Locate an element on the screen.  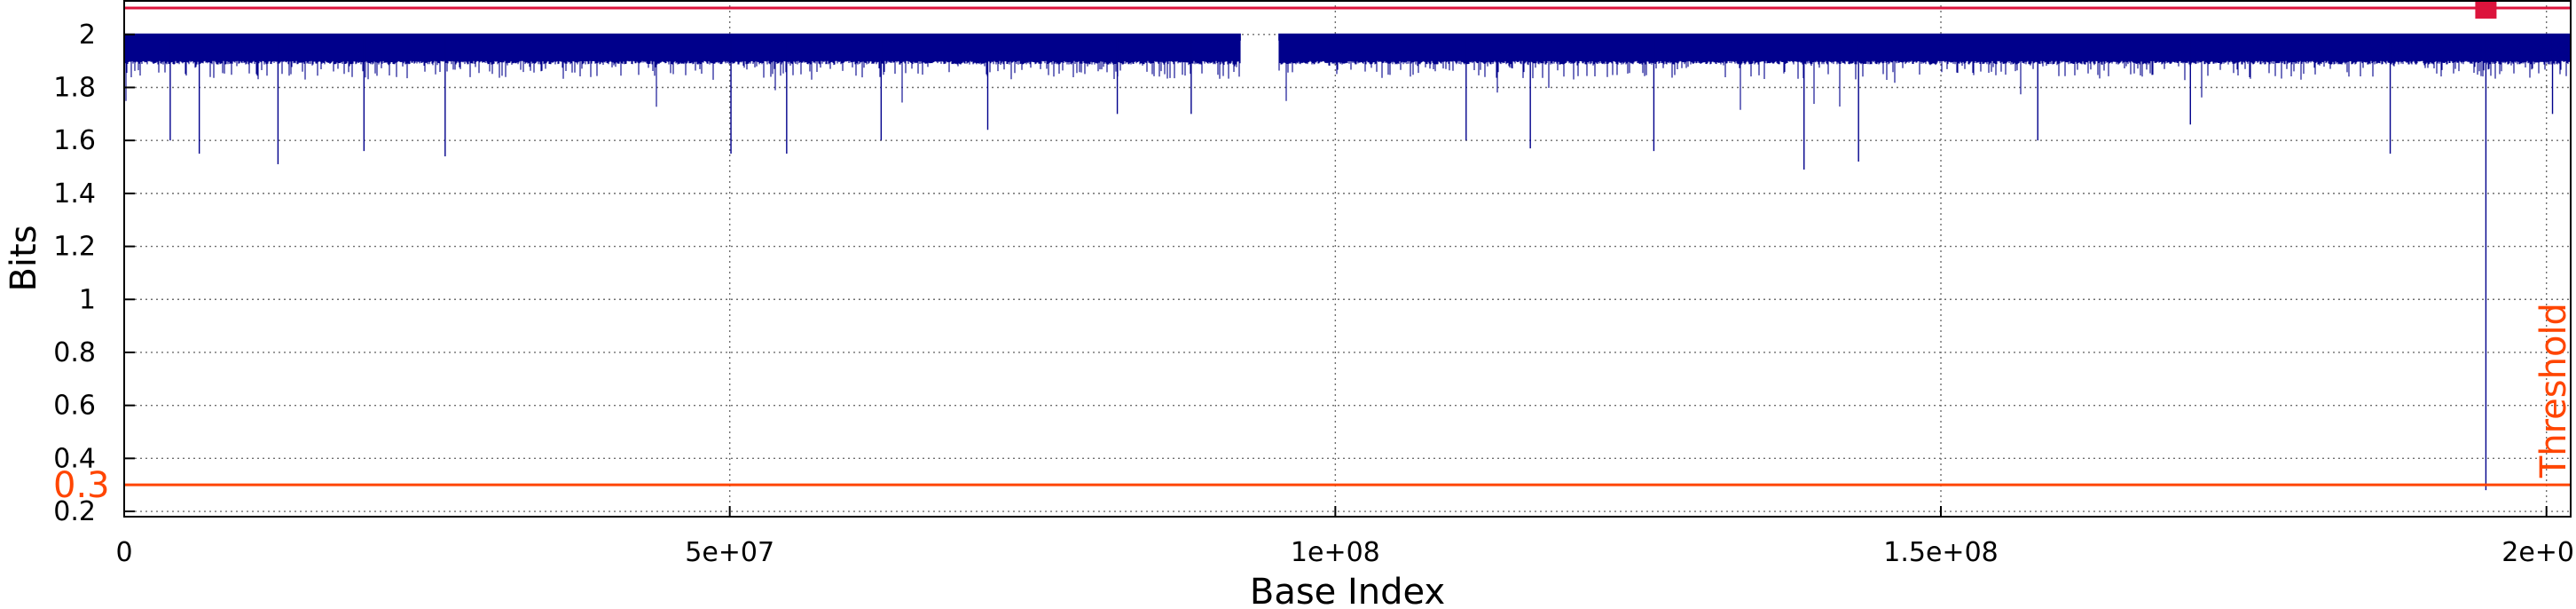
y-tick-label: 0.8 is located at coordinates (74, 352).